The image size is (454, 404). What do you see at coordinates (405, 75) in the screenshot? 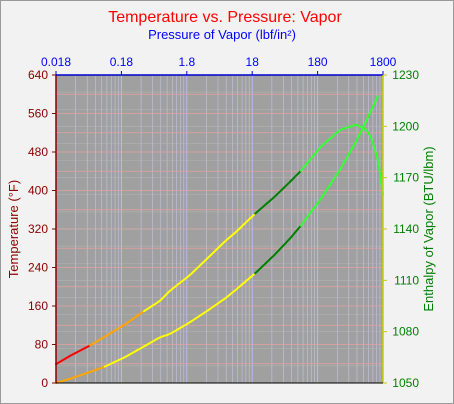
I see `y-right-tick-label: 1230` at bounding box center [405, 75].